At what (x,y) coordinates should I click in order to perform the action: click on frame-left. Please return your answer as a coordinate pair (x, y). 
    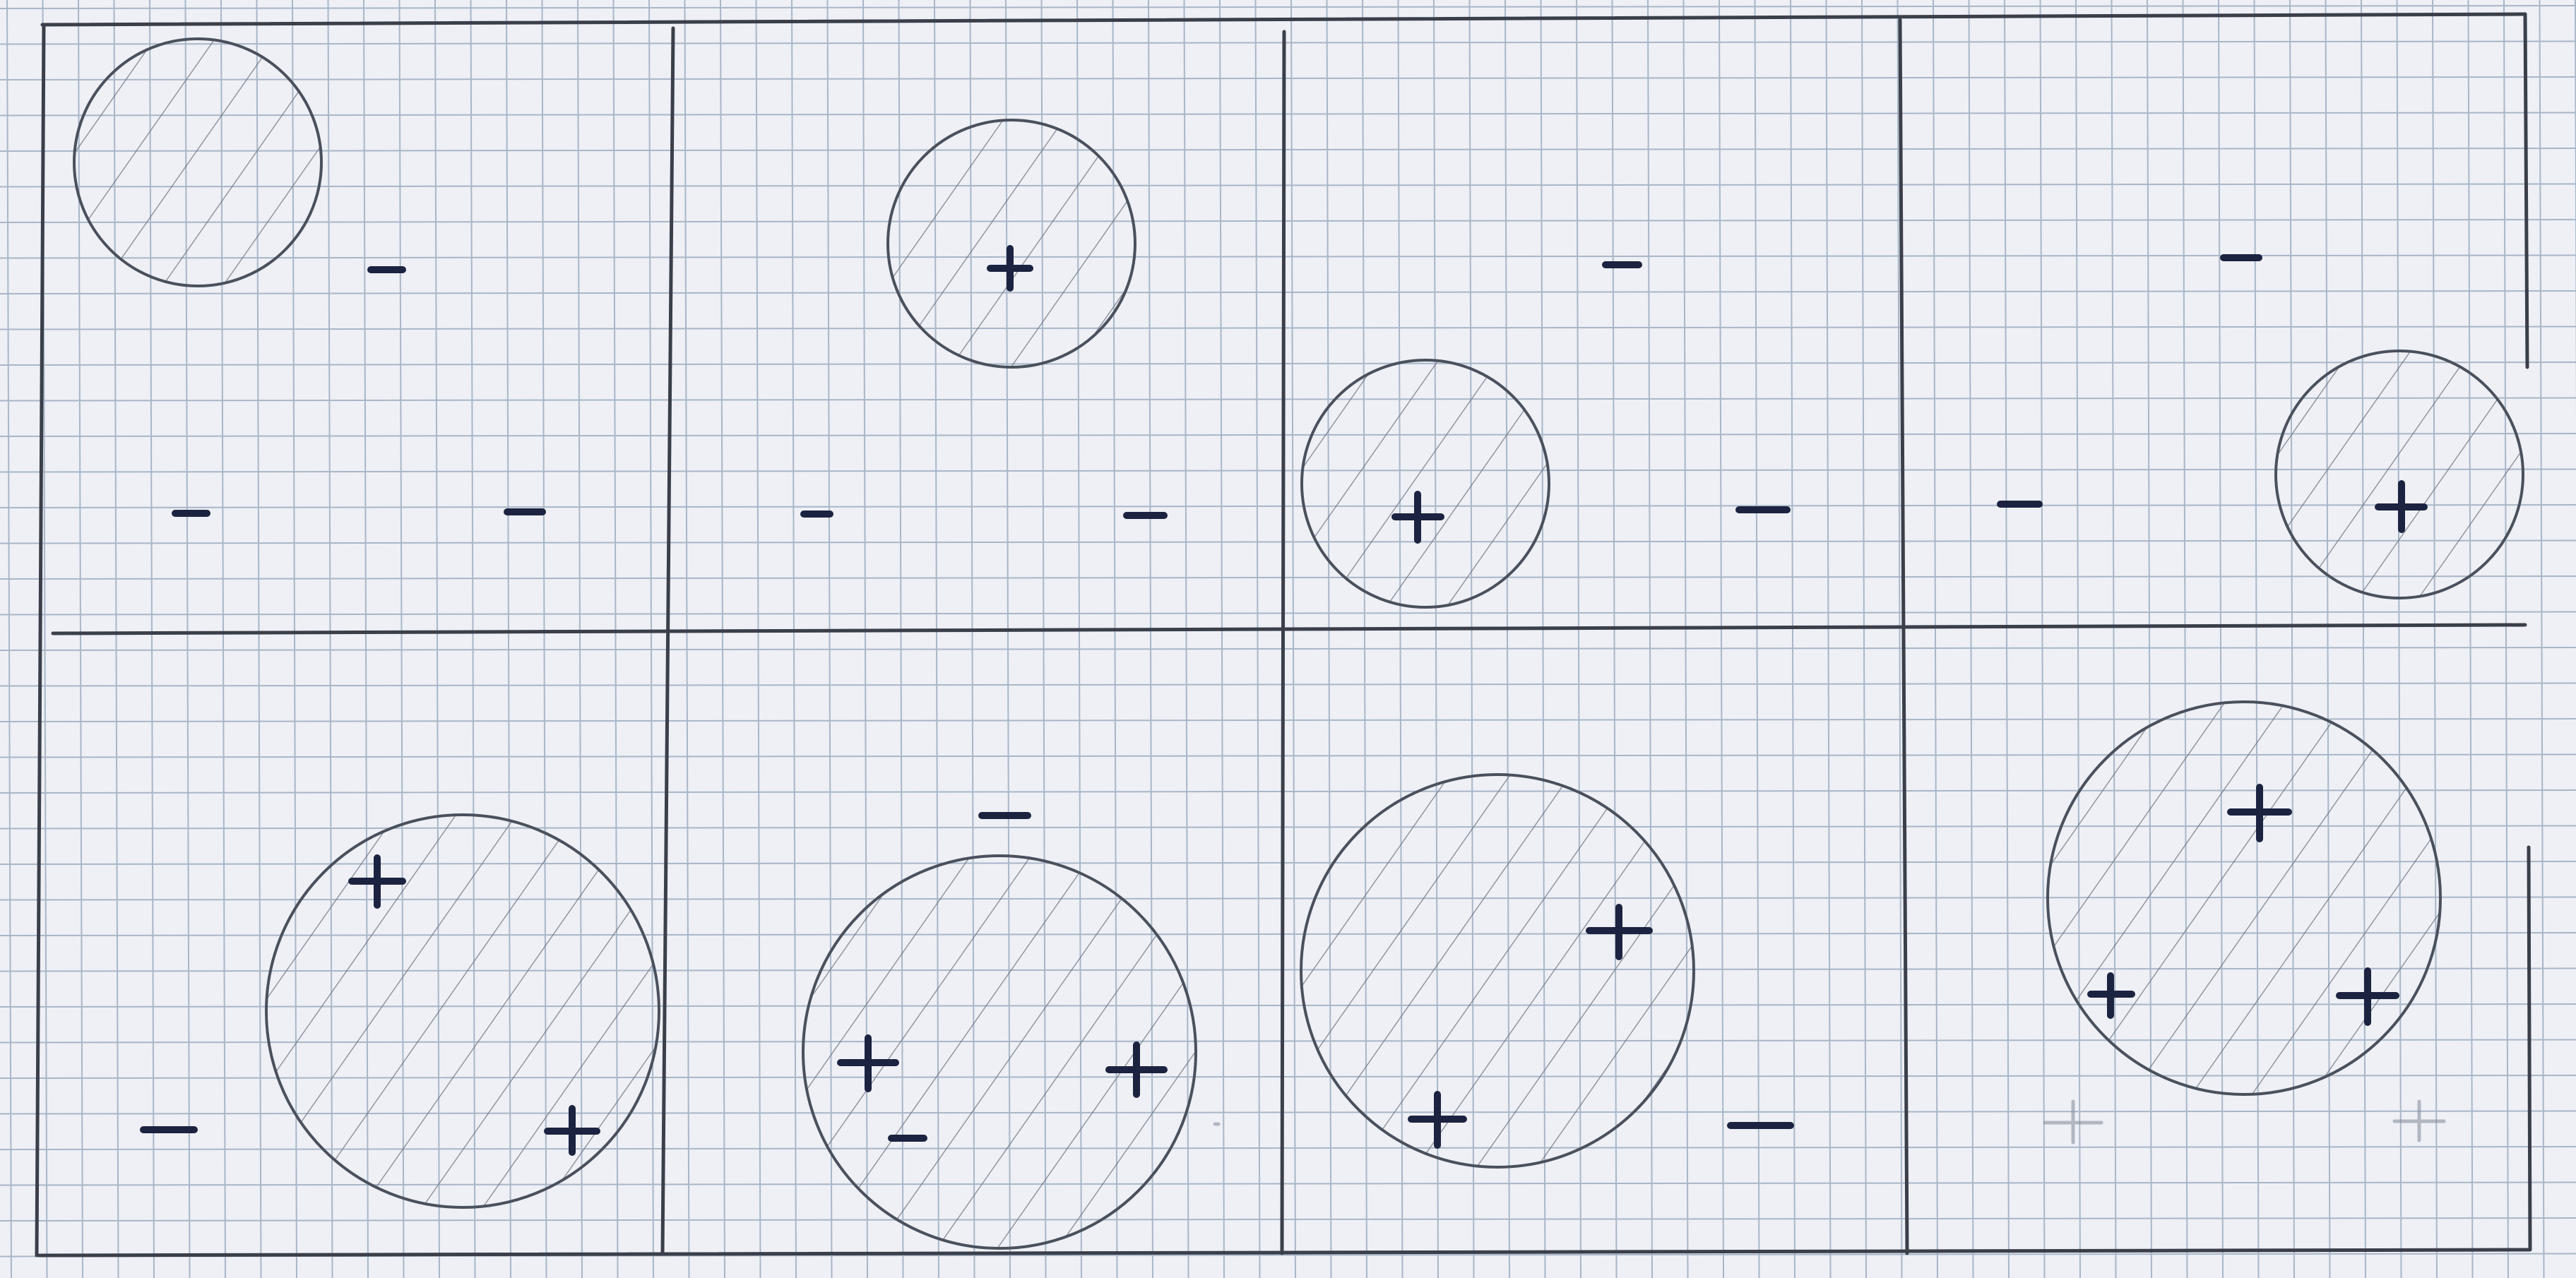
    Looking at the image, I should click on (40, 640).